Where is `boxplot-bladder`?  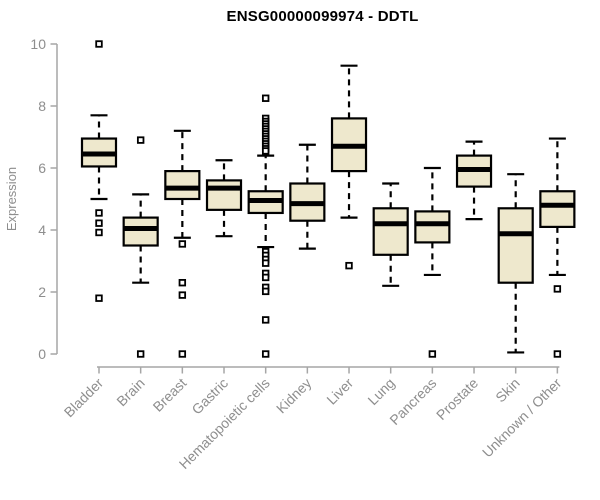
boxplot-bladder is located at coordinates (99, 171).